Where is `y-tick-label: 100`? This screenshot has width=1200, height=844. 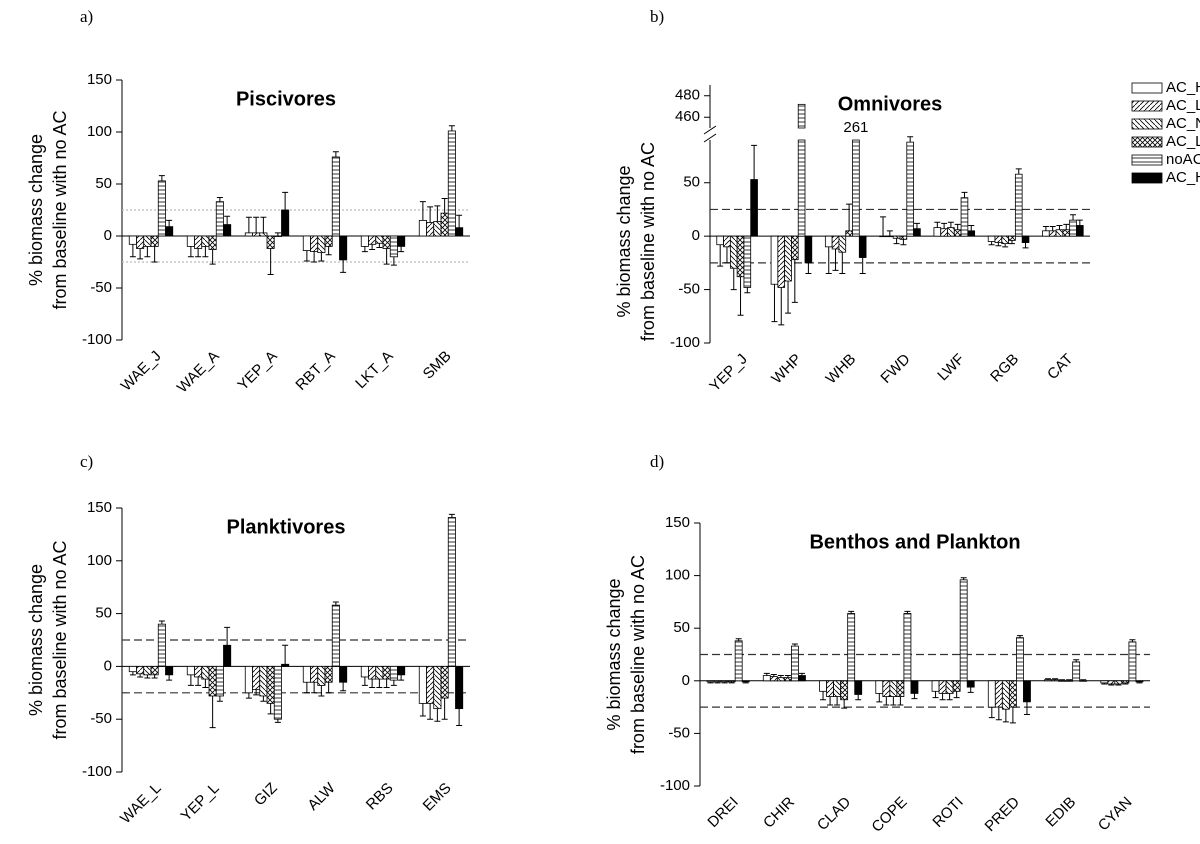 y-tick-label: 100 is located at coordinates (99, 560).